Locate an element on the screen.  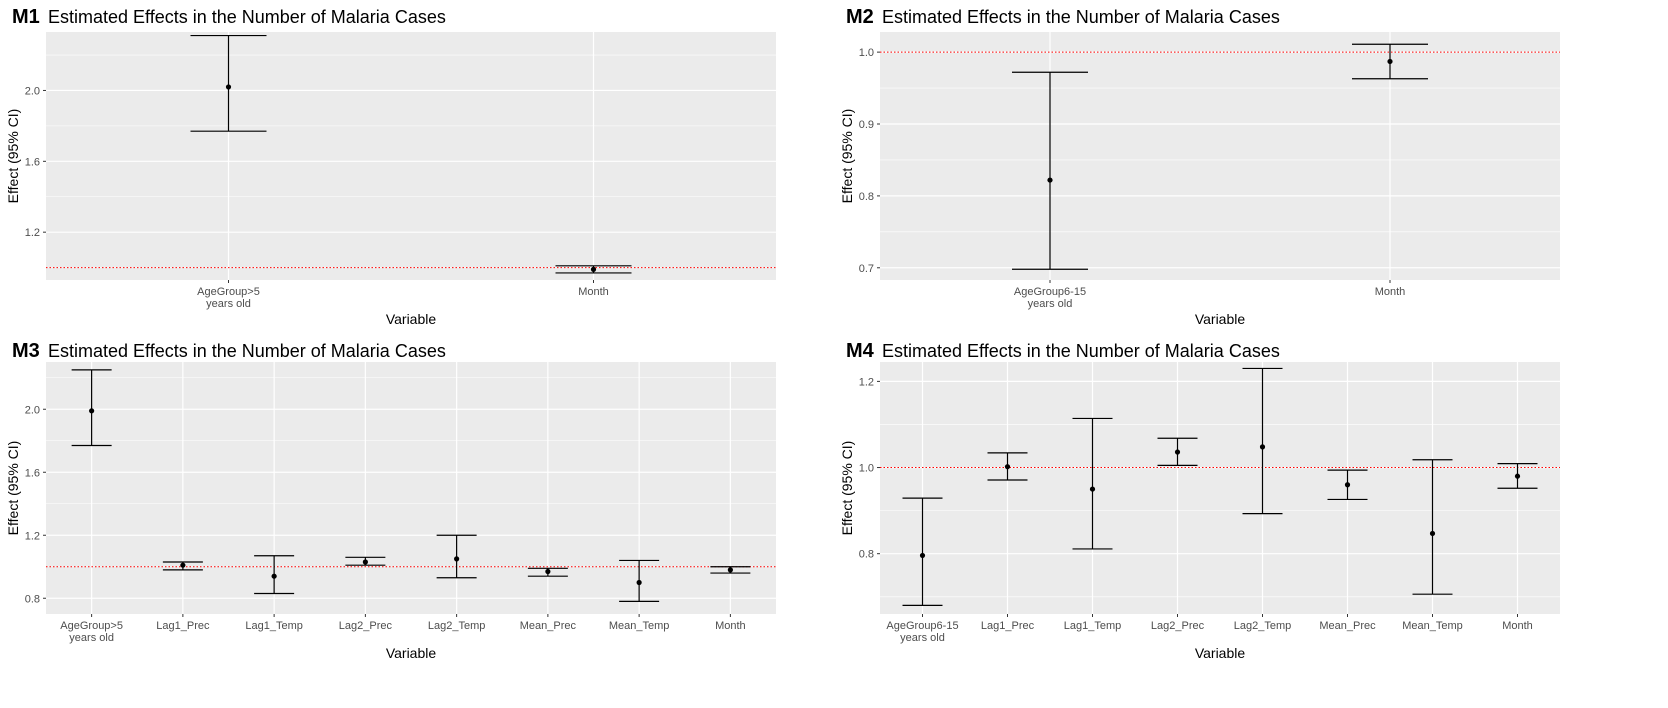
panel-tag: M3 is located at coordinates (26, 351).